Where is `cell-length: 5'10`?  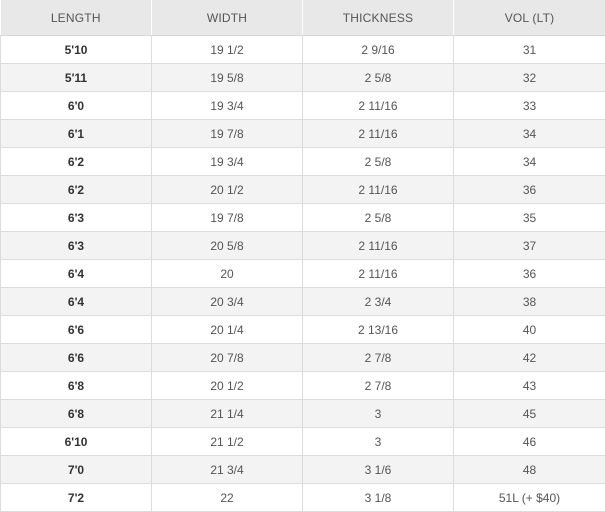 cell-length: 5'10 is located at coordinates (76, 50).